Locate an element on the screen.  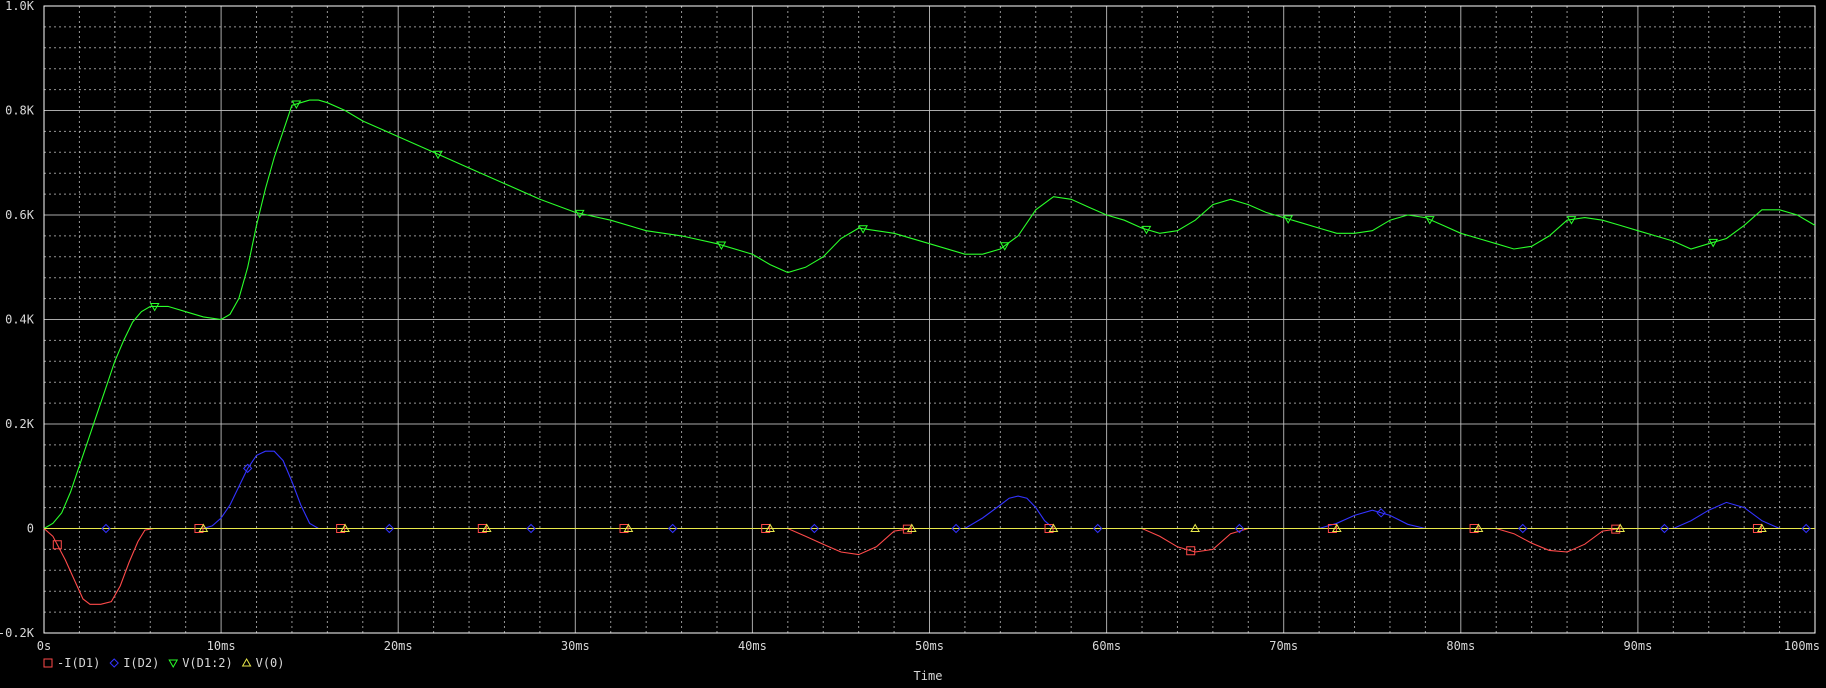
y-tick-label: 1.0K is located at coordinates (20, 6).